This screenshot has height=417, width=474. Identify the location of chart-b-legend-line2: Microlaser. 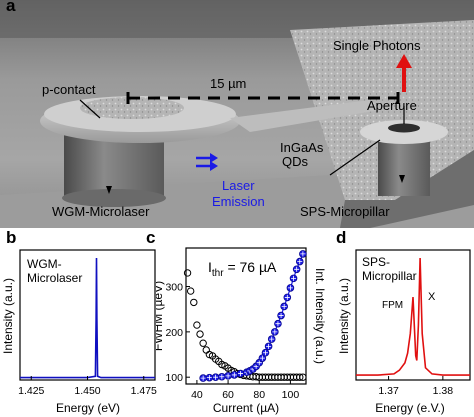
(54, 278).